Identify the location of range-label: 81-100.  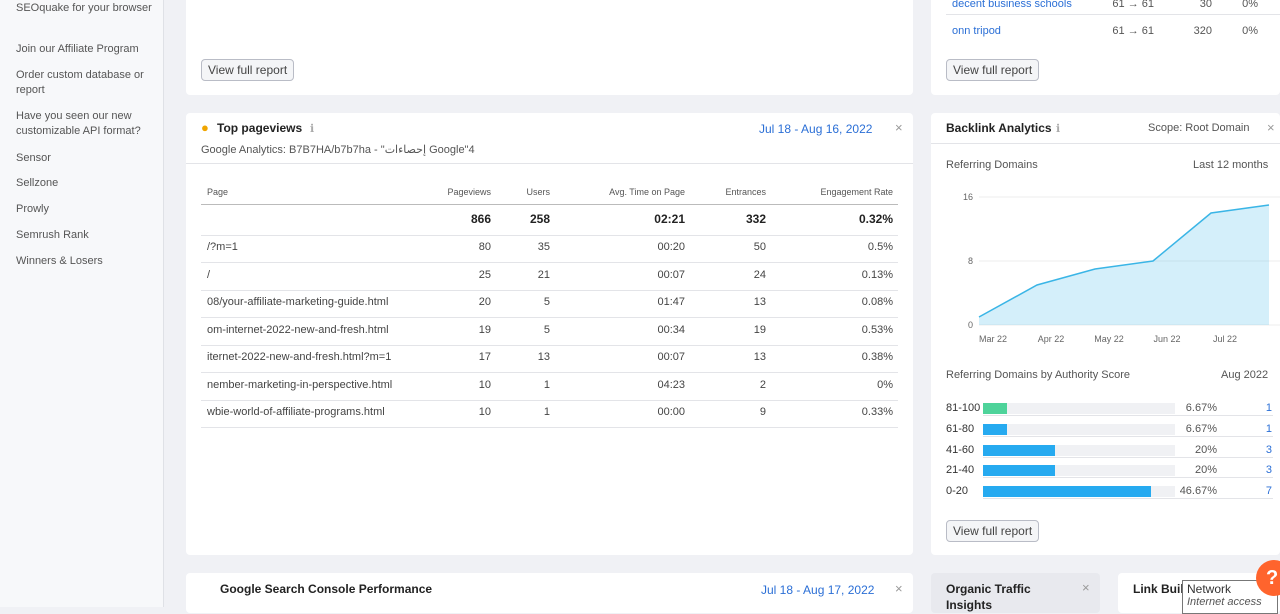
(963, 408).